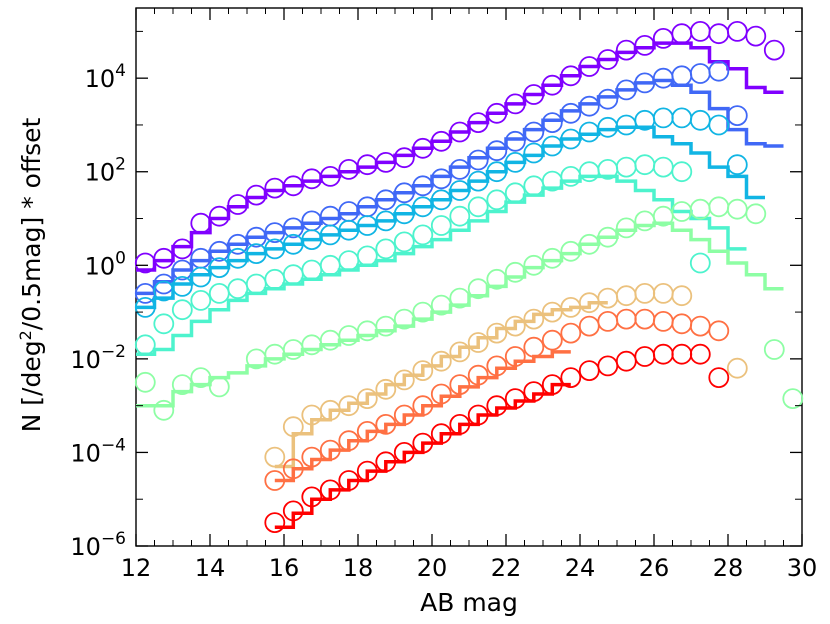 This screenshot has height=624, width=830. Describe the element at coordinates (506, 568) in the screenshot. I see `x-tick-label: 22` at that location.